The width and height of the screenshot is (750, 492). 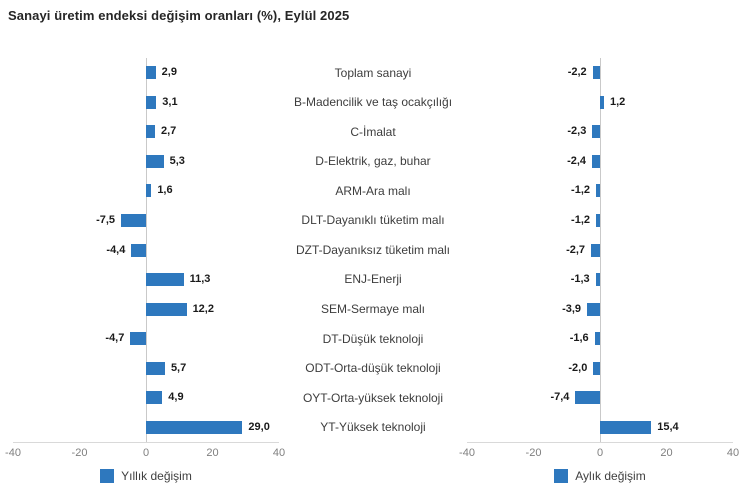 I want to click on monthly-legend: Aylık değişim, so click(x=600, y=476).